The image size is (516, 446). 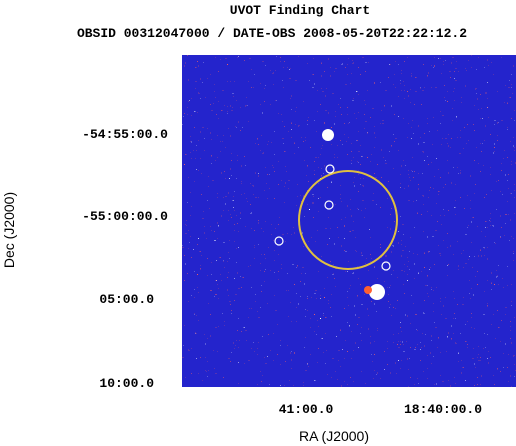 What do you see at coordinates (126, 299) in the screenshot?
I see `y-tick-label: 05:00.0` at bounding box center [126, 299].